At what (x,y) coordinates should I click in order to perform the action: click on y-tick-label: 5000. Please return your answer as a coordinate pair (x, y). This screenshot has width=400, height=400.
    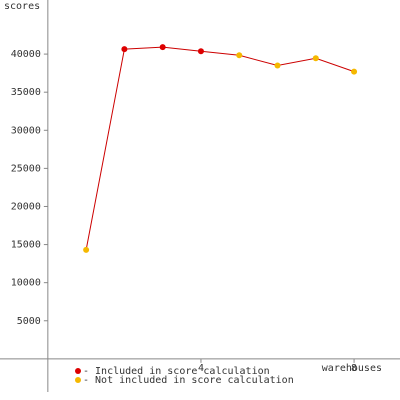
    Looking at the image, I should click on (29, 321).